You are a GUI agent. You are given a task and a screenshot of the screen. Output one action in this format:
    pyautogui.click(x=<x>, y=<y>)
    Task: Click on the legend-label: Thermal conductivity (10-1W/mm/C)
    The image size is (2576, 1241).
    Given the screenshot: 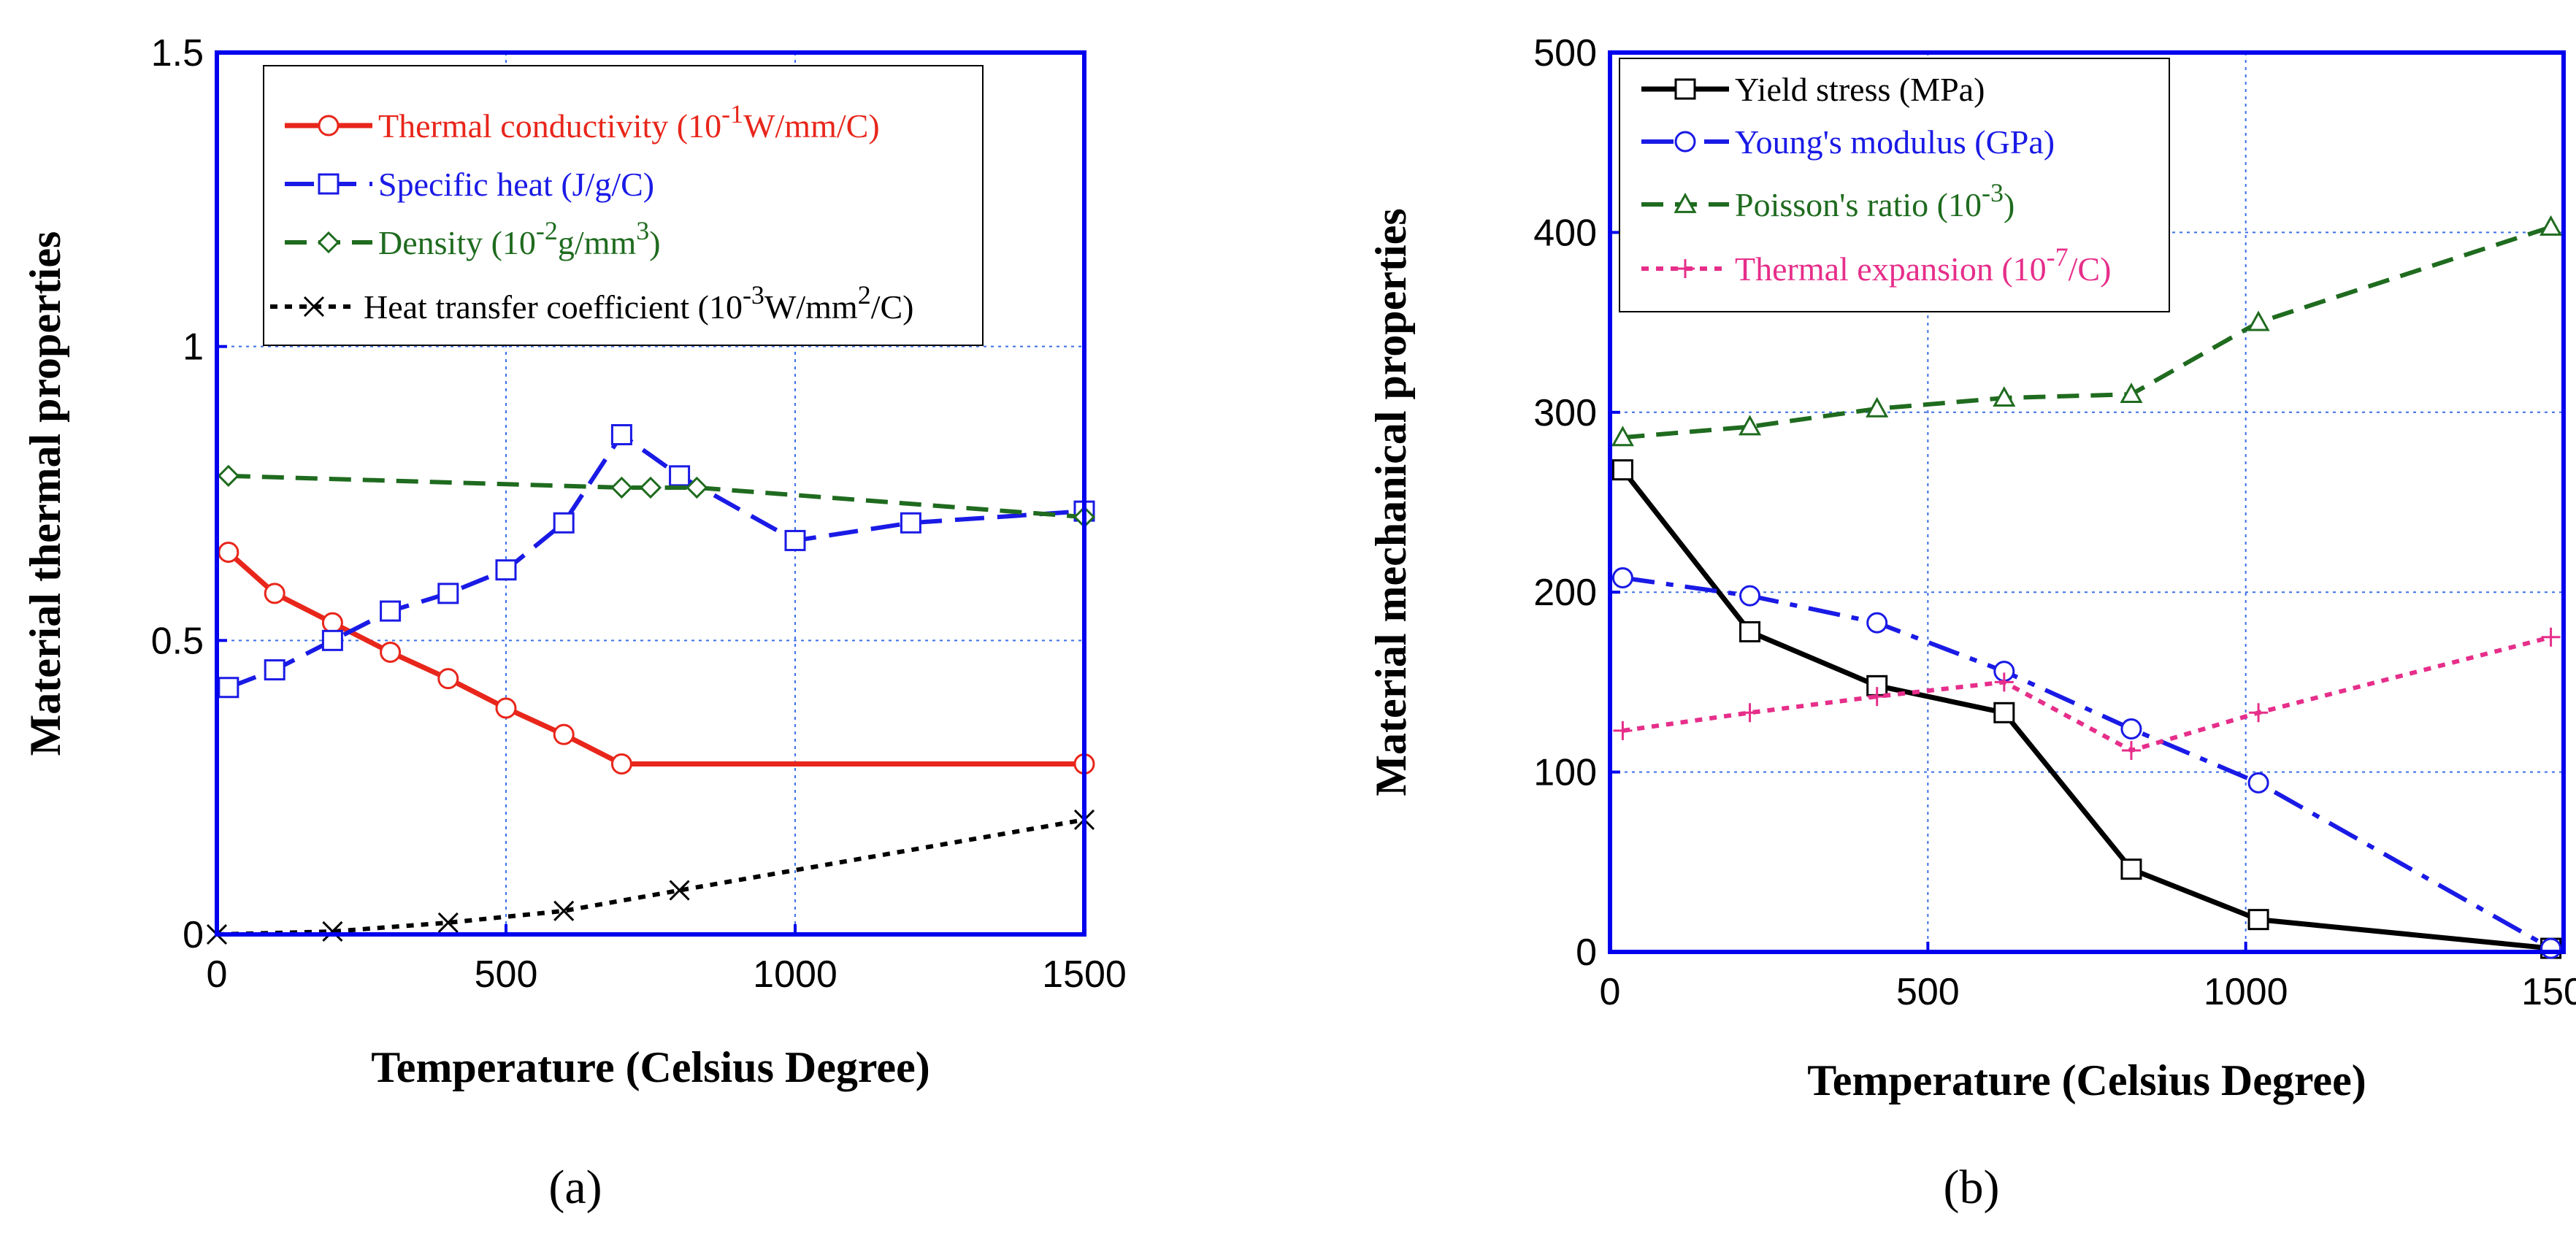 What is the action you would take?
    pyautogui.click(x=629, y=122)
    